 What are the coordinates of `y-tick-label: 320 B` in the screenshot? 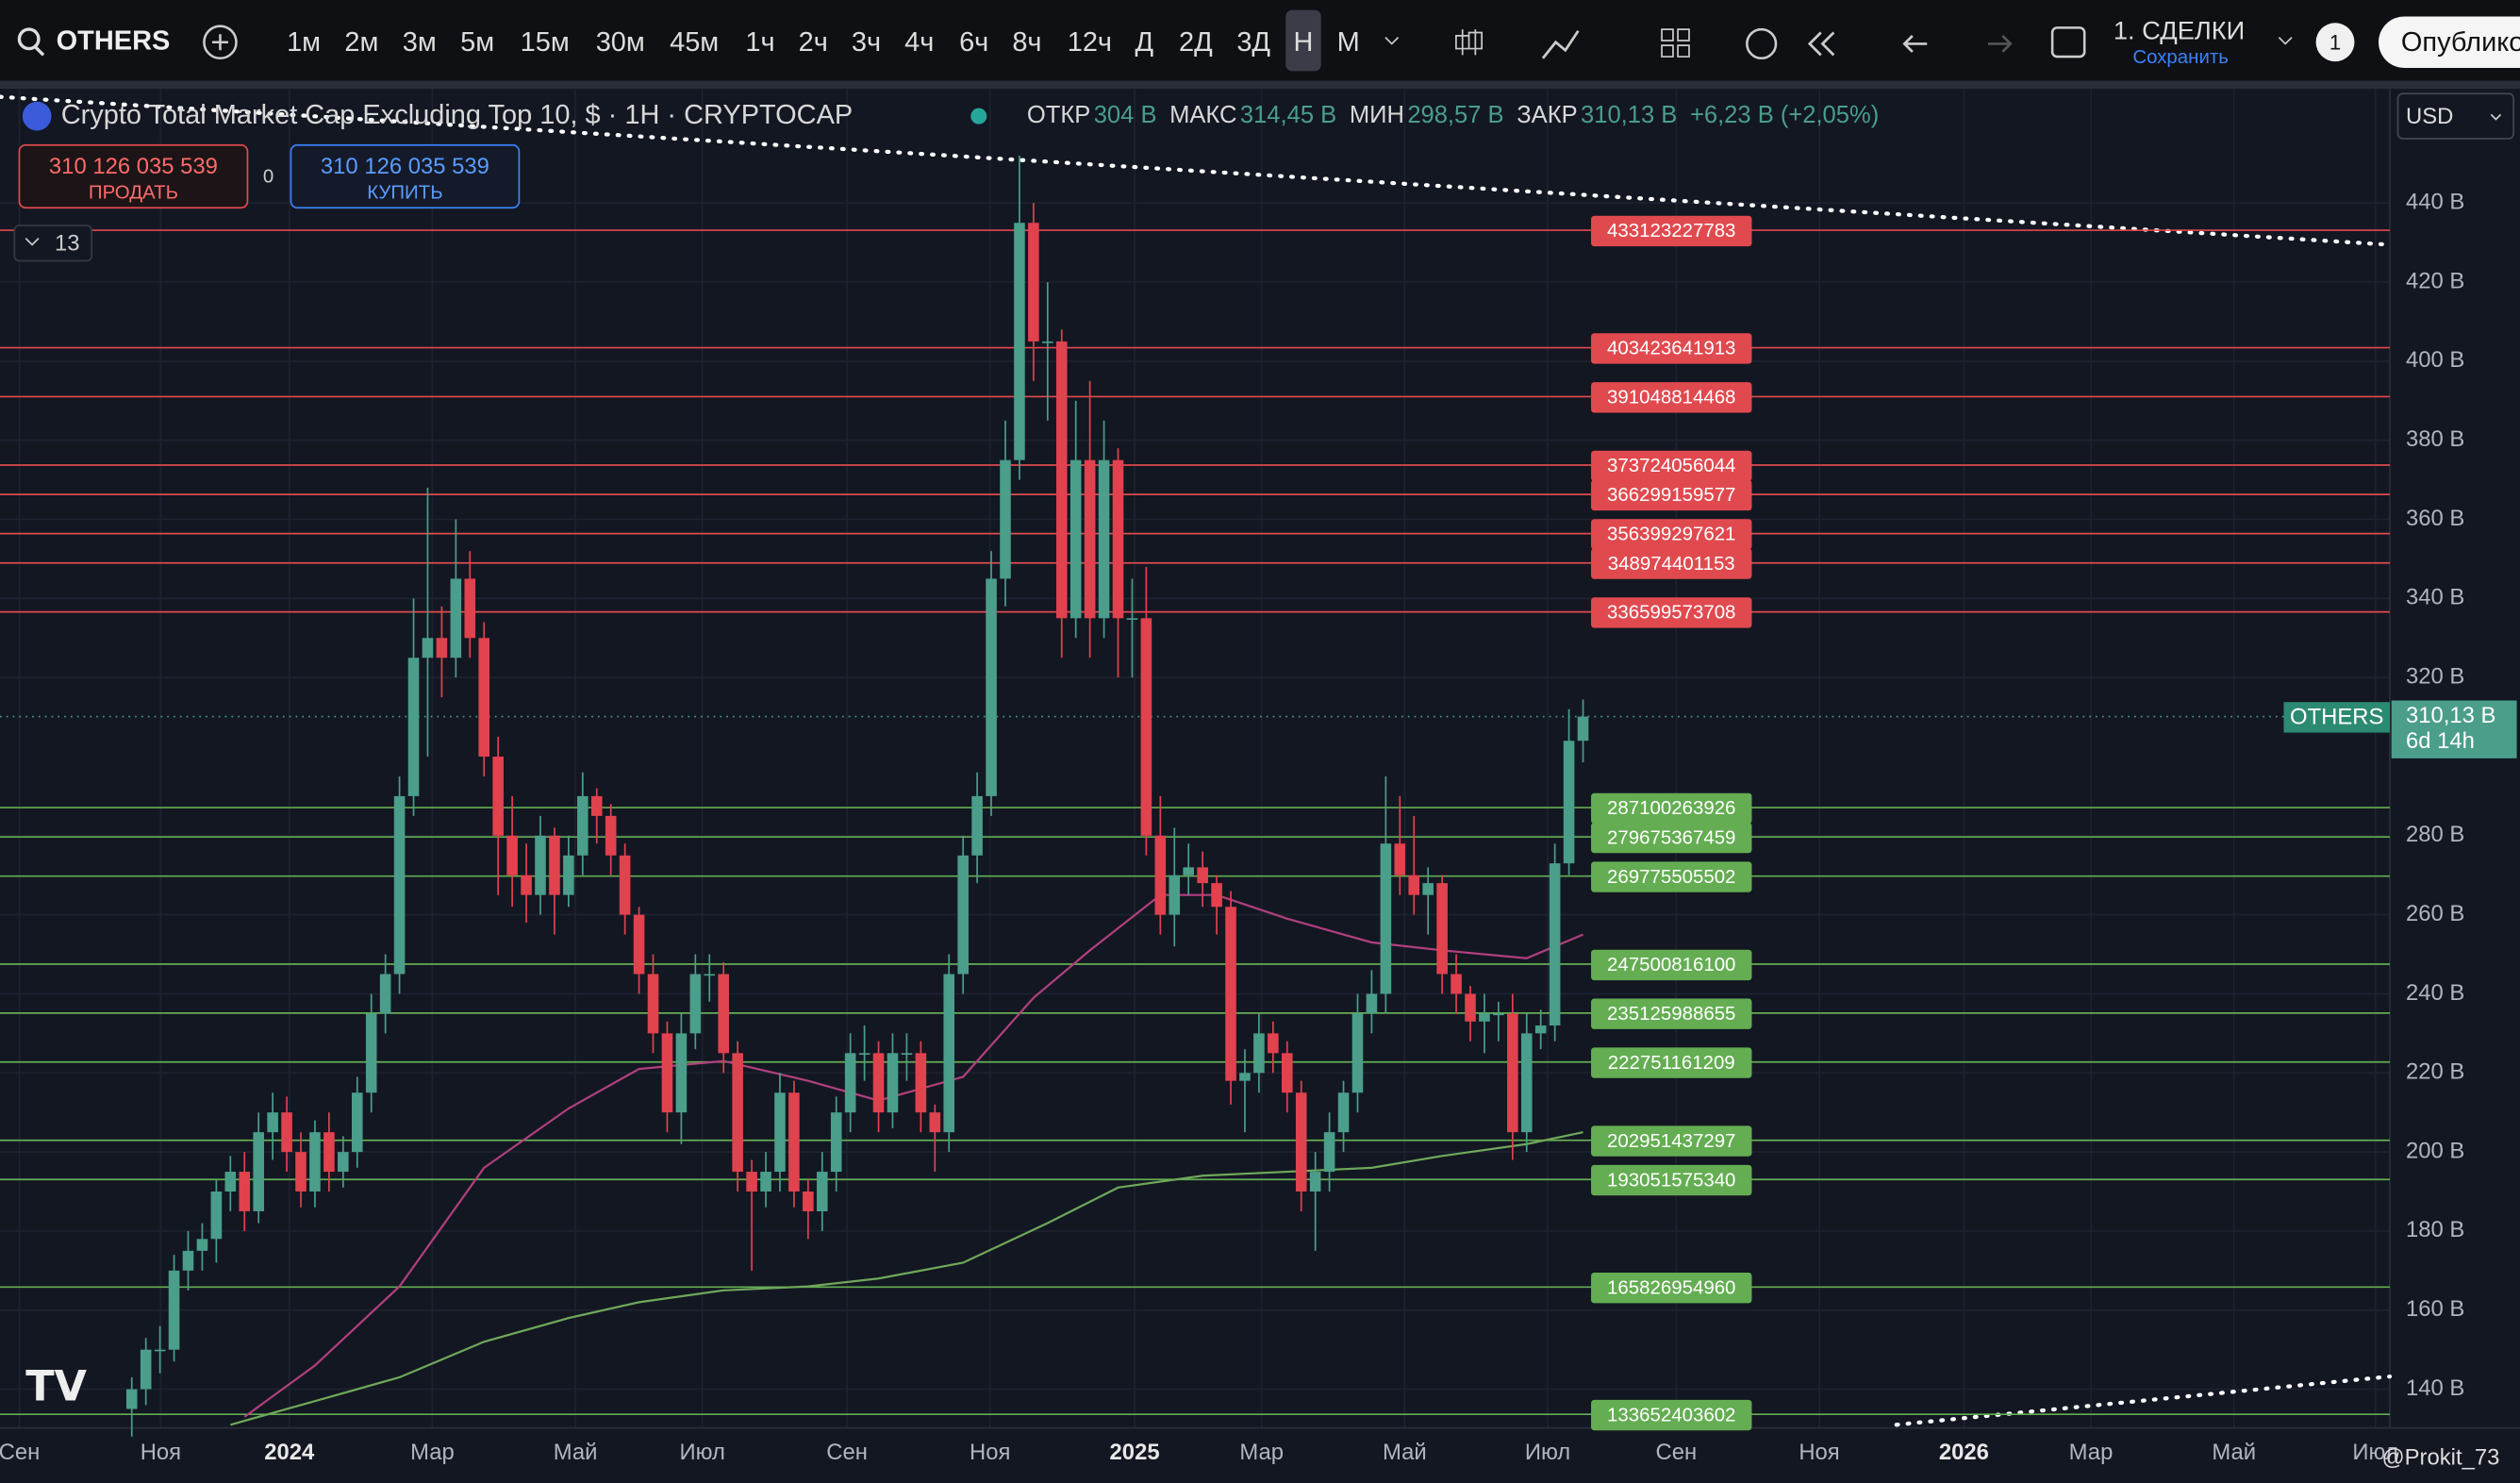 It's located at (2435, 676).